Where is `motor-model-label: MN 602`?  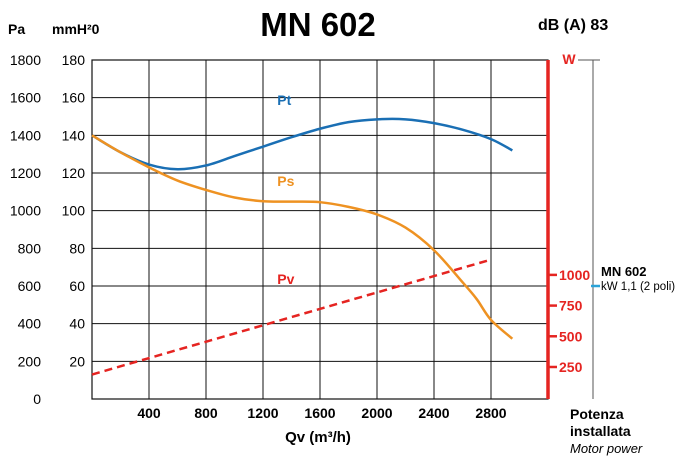
motor-model-label: MN 602 is located at coordinates (624, 271).